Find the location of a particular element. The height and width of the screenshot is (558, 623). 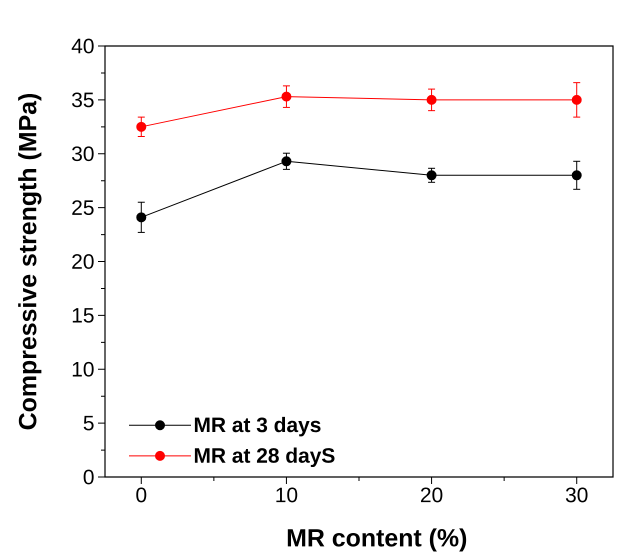

legend-label: MR at 28 dayS is located at coordinates (264, 458).